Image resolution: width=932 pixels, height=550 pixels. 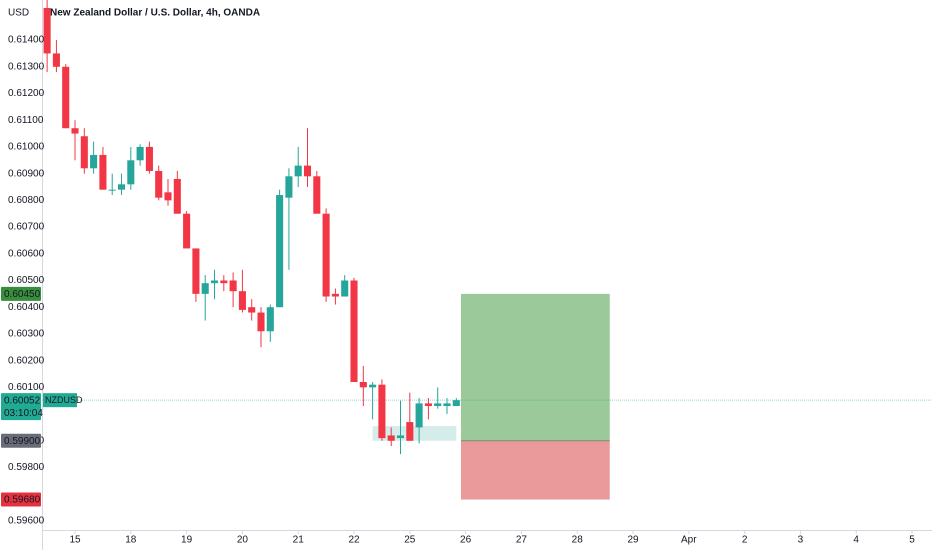 I want to click on y-tick-label: 0.60300, so click(x=26, y=334).